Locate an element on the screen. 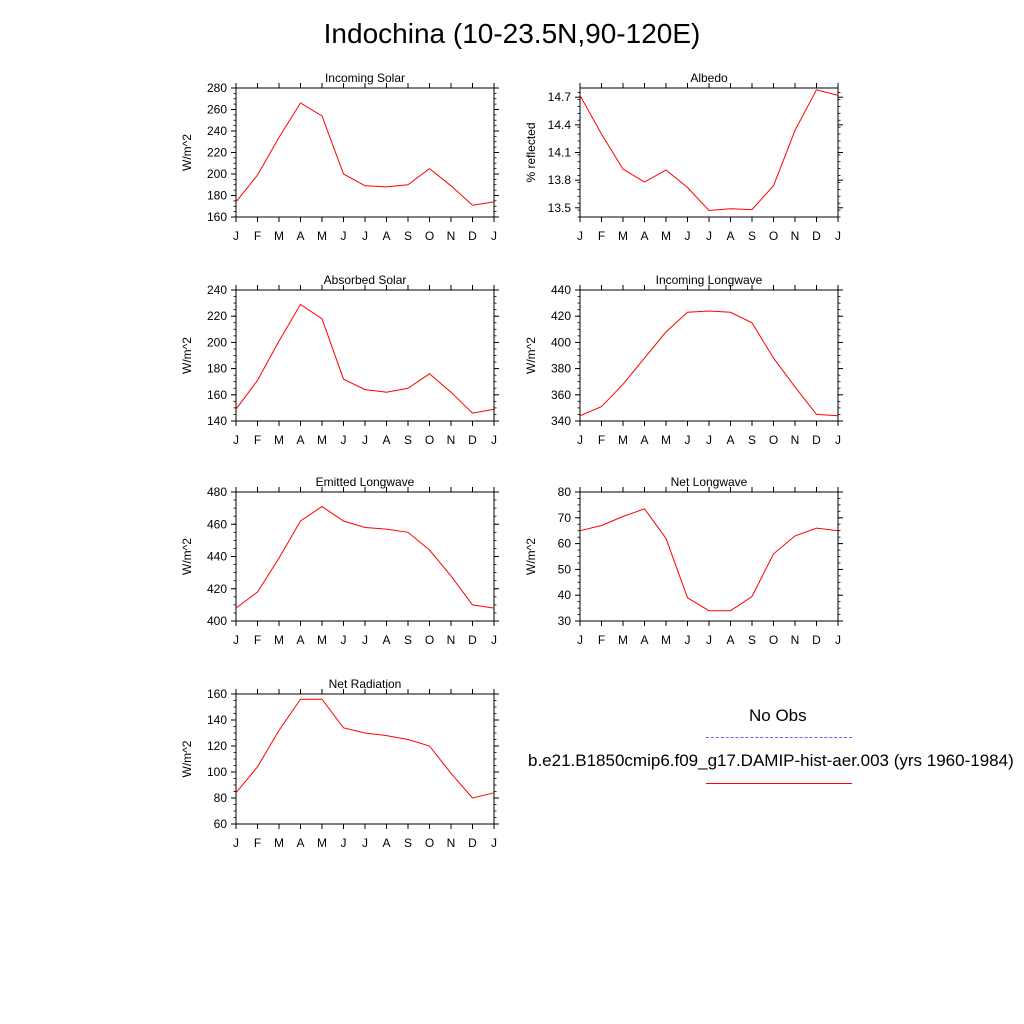 The width and height of the screenshot is (1024, 1024). y-tick-label: 140 is located at coordinates (217, 720).